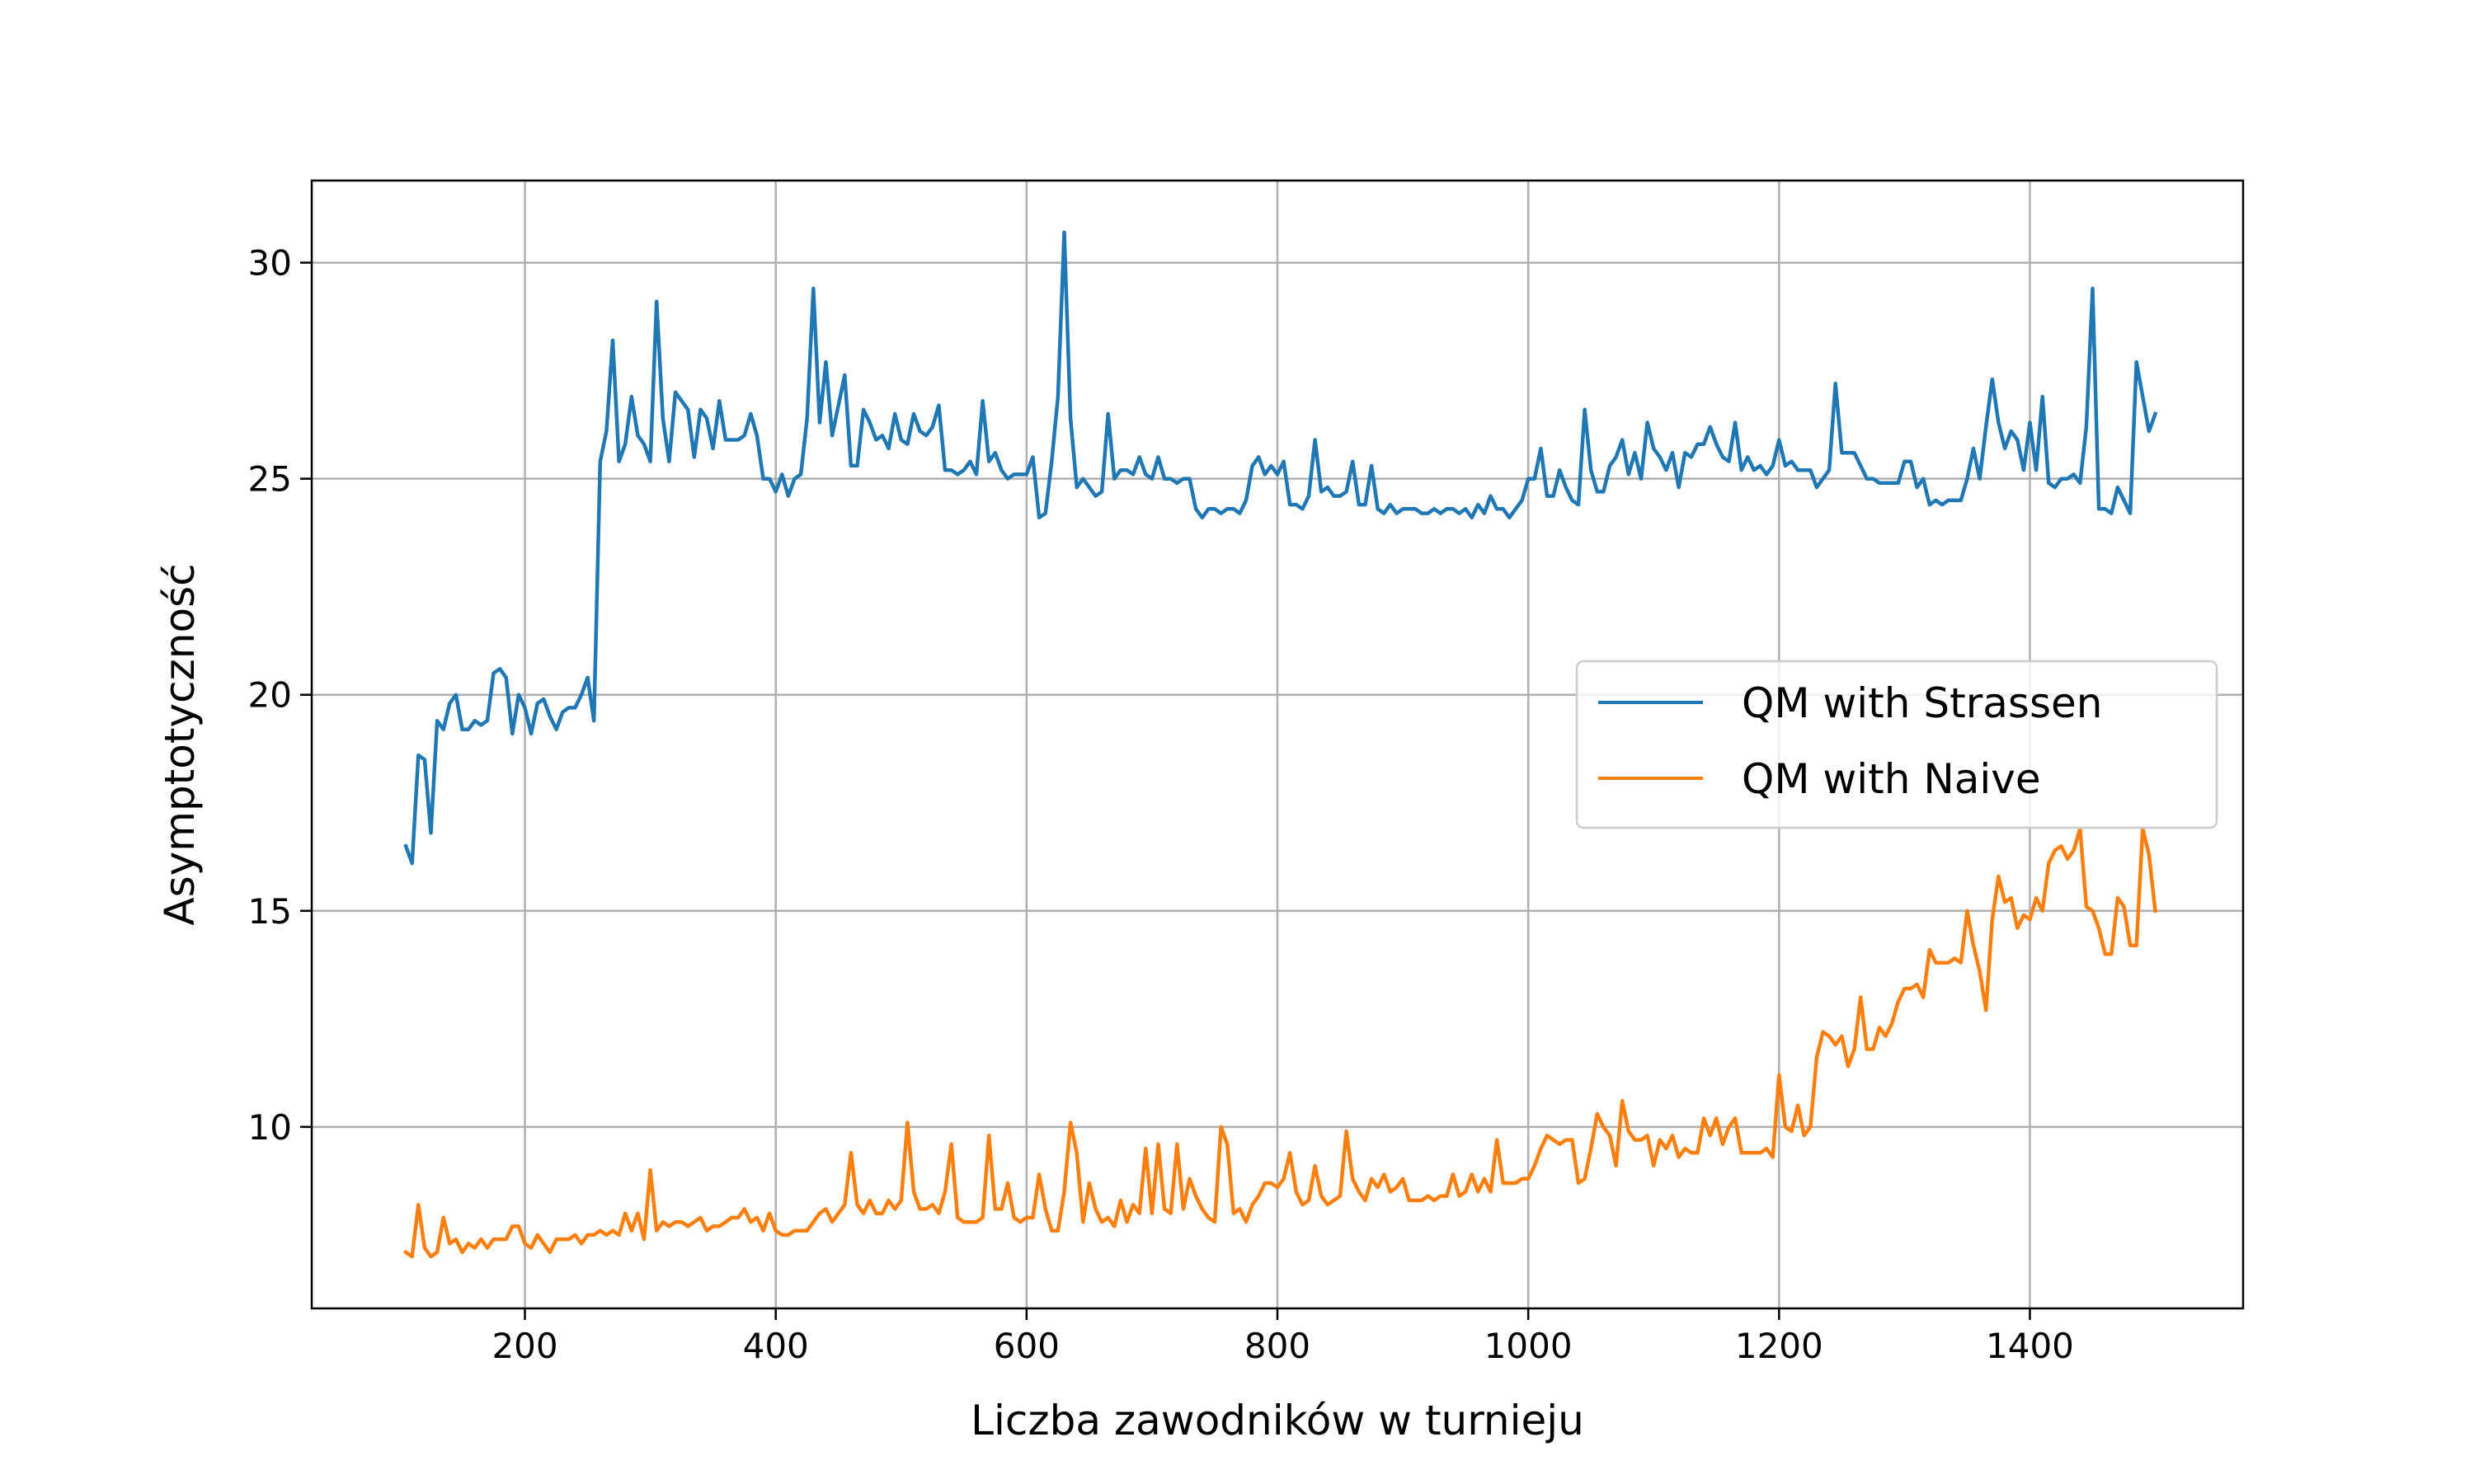  Describe the element at coordinates (270, 263) in the screenshot. I see `y-tick-label: 30` at that location.